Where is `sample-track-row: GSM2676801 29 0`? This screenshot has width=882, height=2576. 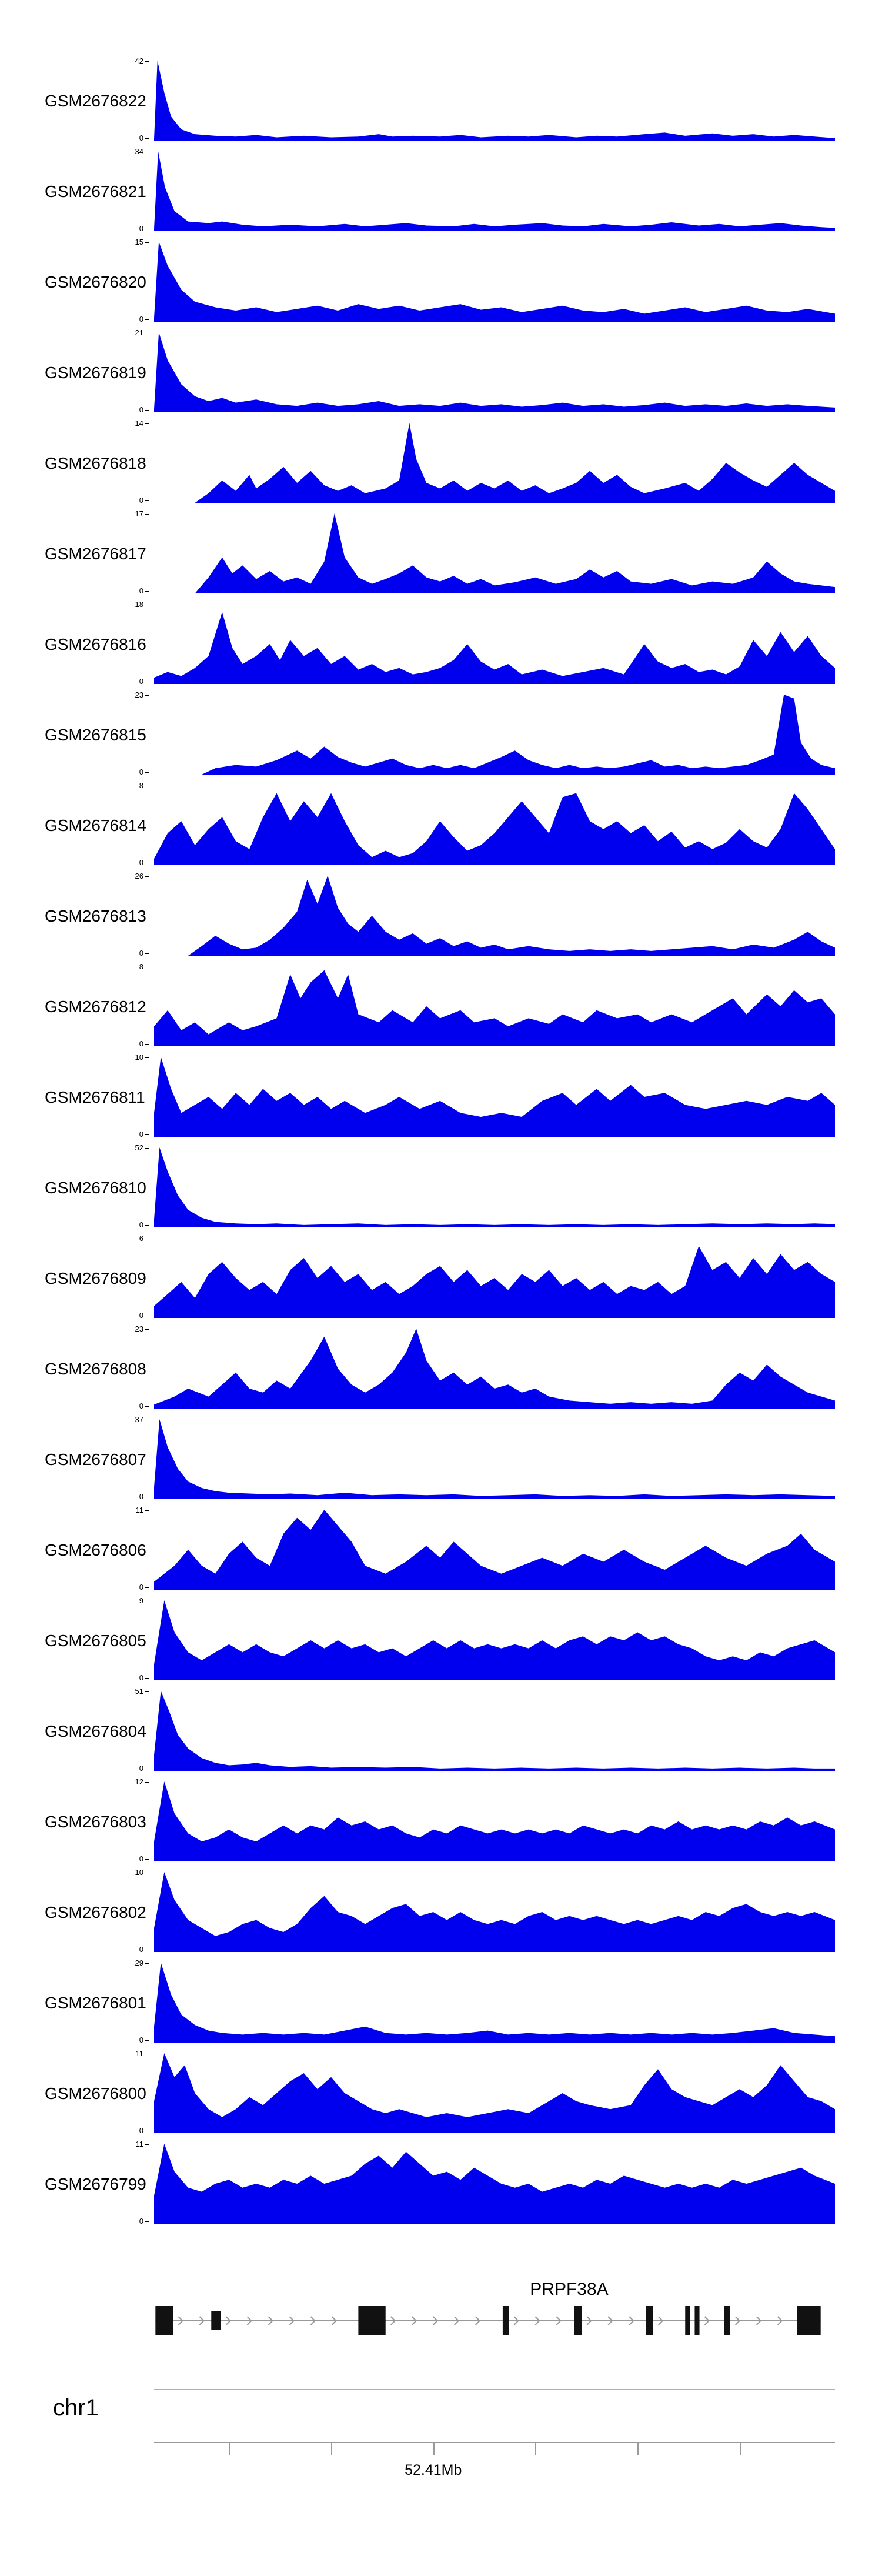
sample-track-row: GSM2676801 29 0 is located at coordinates (441, 2003).